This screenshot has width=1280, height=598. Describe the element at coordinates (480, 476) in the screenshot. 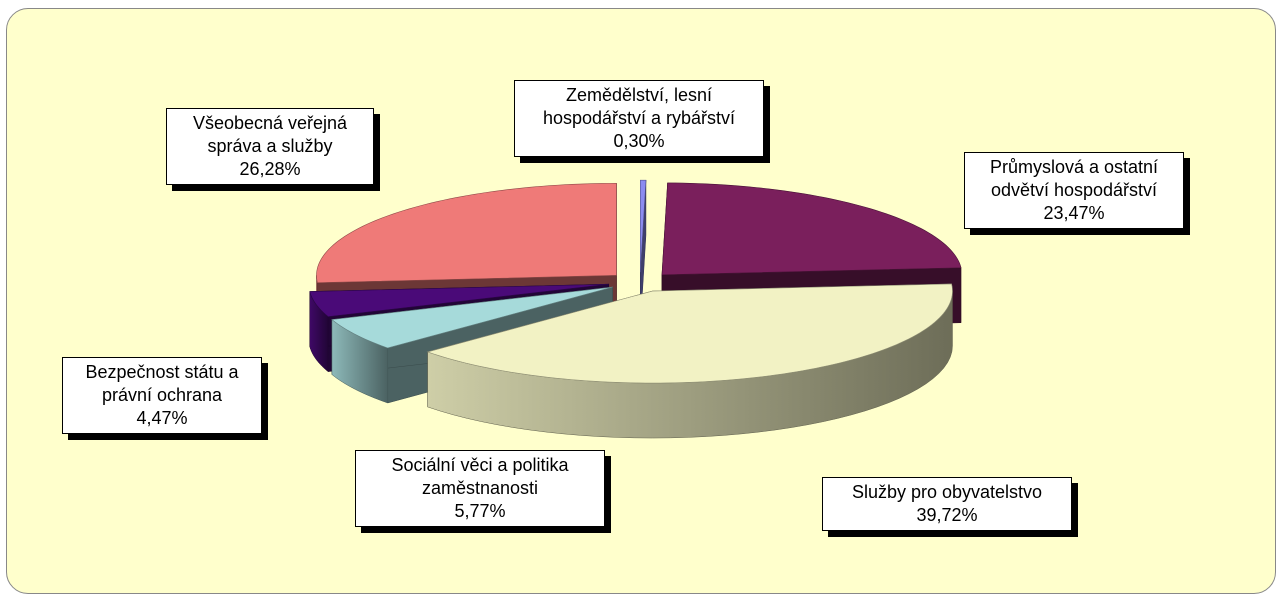

I see `category-label: Sociální věci a politika zaměstnanosti` at that location.